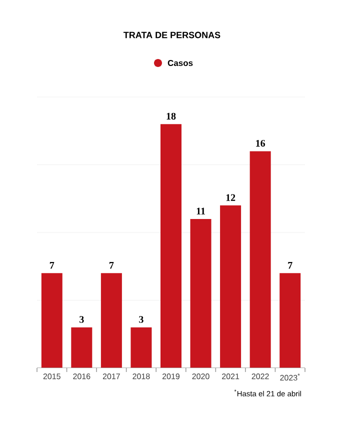 Image resolution: width=345 pixels, height=428 pixels. What do you see at coordinates (231, 377) in the screenshot?
I see `x-tick-label: 2021` at bounding box center [231, 377].